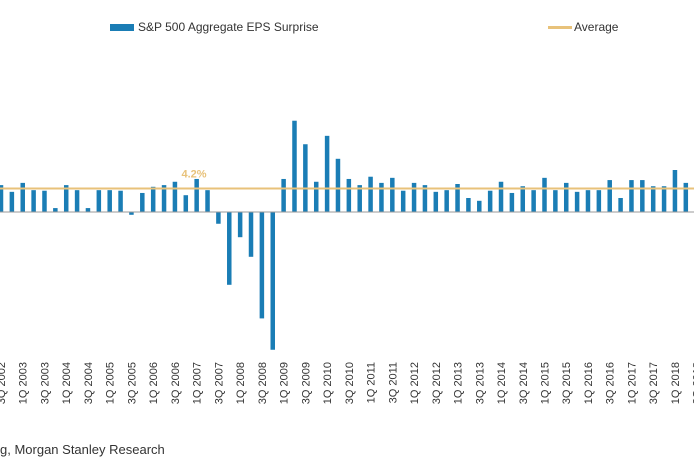  Describe the element at coordinates (560, 27) in the screenshot. I see `legend-swatch-line-icon` at that location.